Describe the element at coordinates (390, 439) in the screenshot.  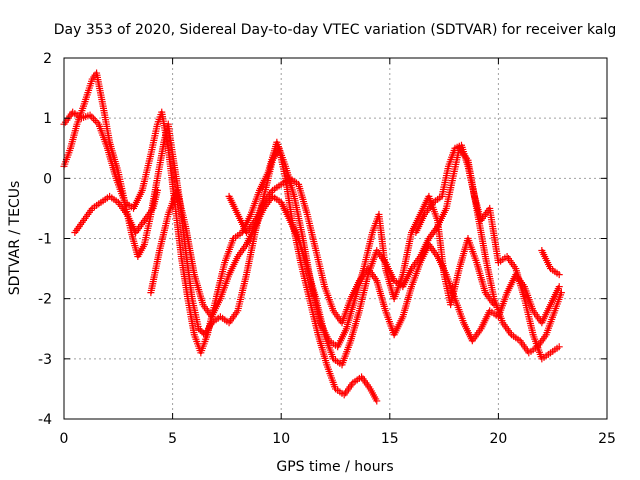
I see `x-tick-label: 15` at that location.